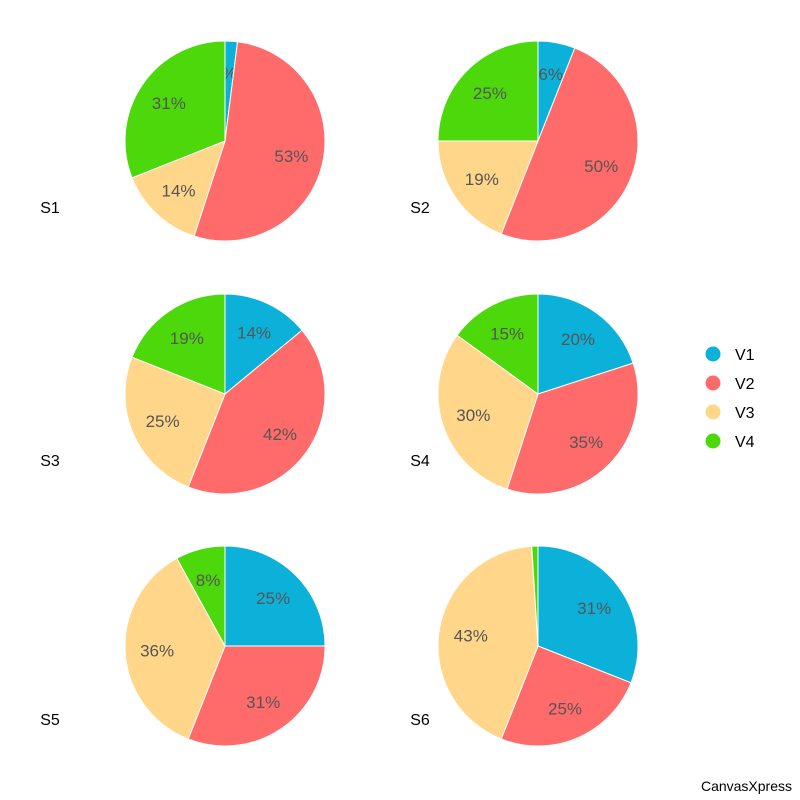 This screenshot has width=800, height=800. Describe the element at coordinates (208, 580) in the screenshot. I see `slice-label-s5-v4: 8%` at that location.